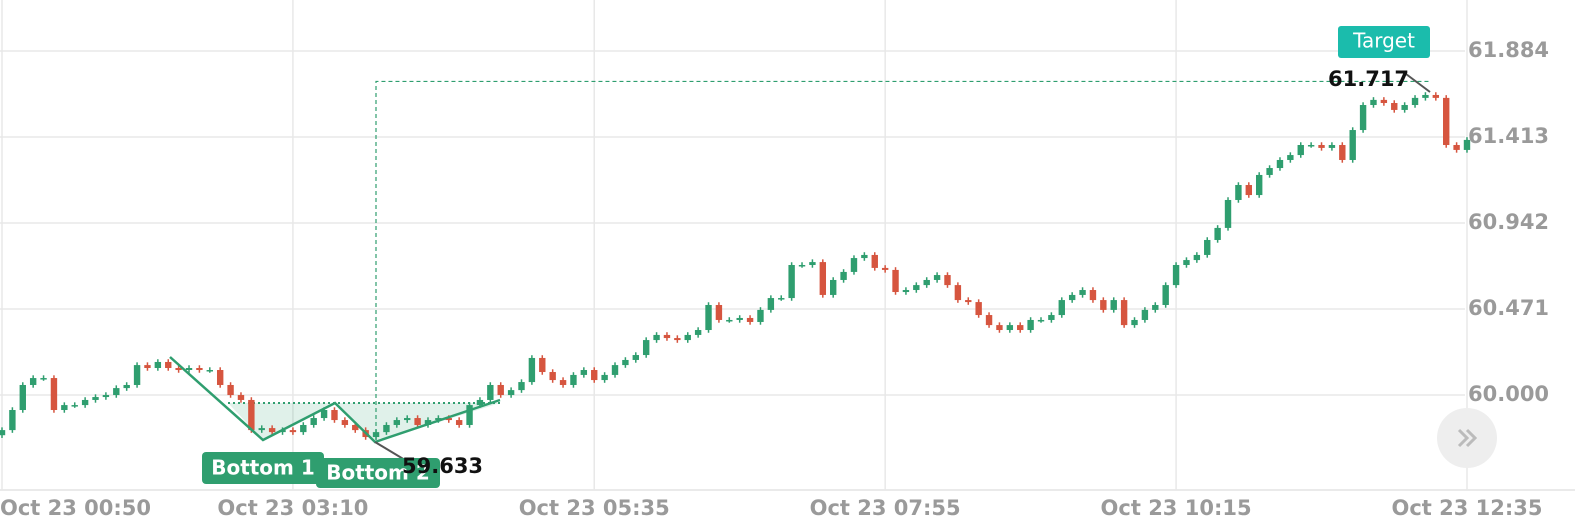  I want to click on y-tick-label: 61.884, so click(1508, 50).